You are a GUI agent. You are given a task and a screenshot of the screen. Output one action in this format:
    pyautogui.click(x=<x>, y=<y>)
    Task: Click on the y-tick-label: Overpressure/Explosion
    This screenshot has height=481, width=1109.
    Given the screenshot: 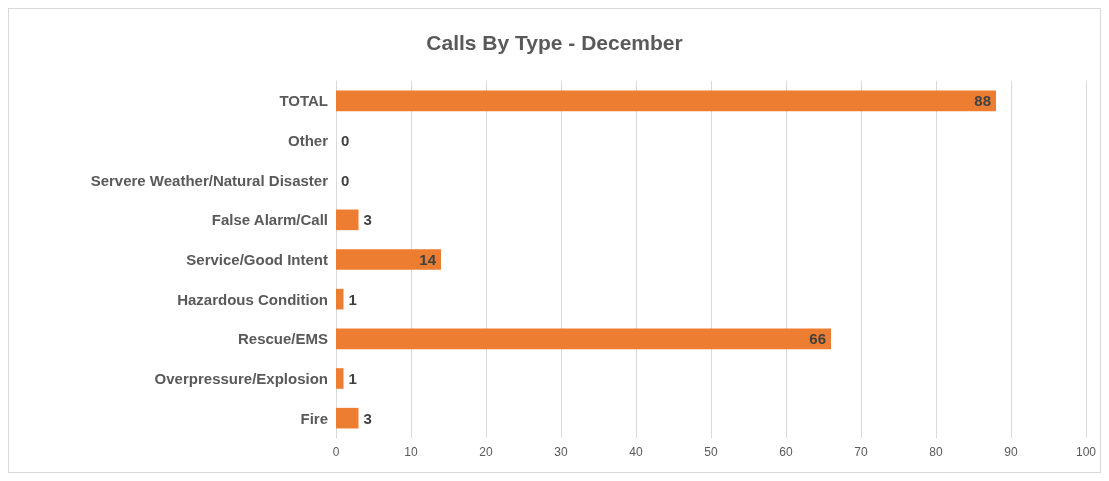 What is the action you would take?
    pyautogui.click(x=241, y=378)
    